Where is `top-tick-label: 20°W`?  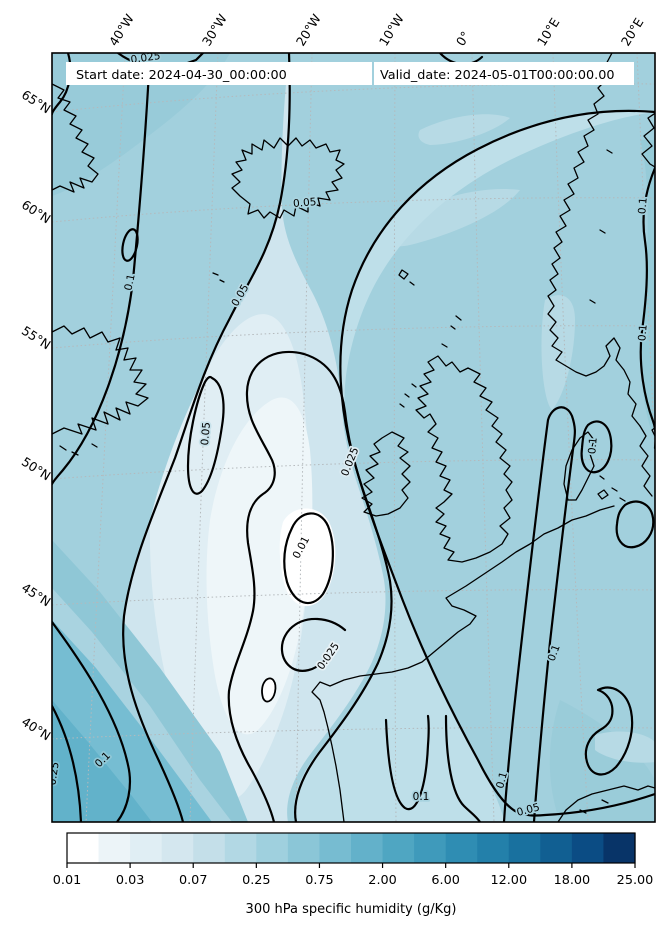
top-tick-label: 20°W is located at coordinates (308, 29).